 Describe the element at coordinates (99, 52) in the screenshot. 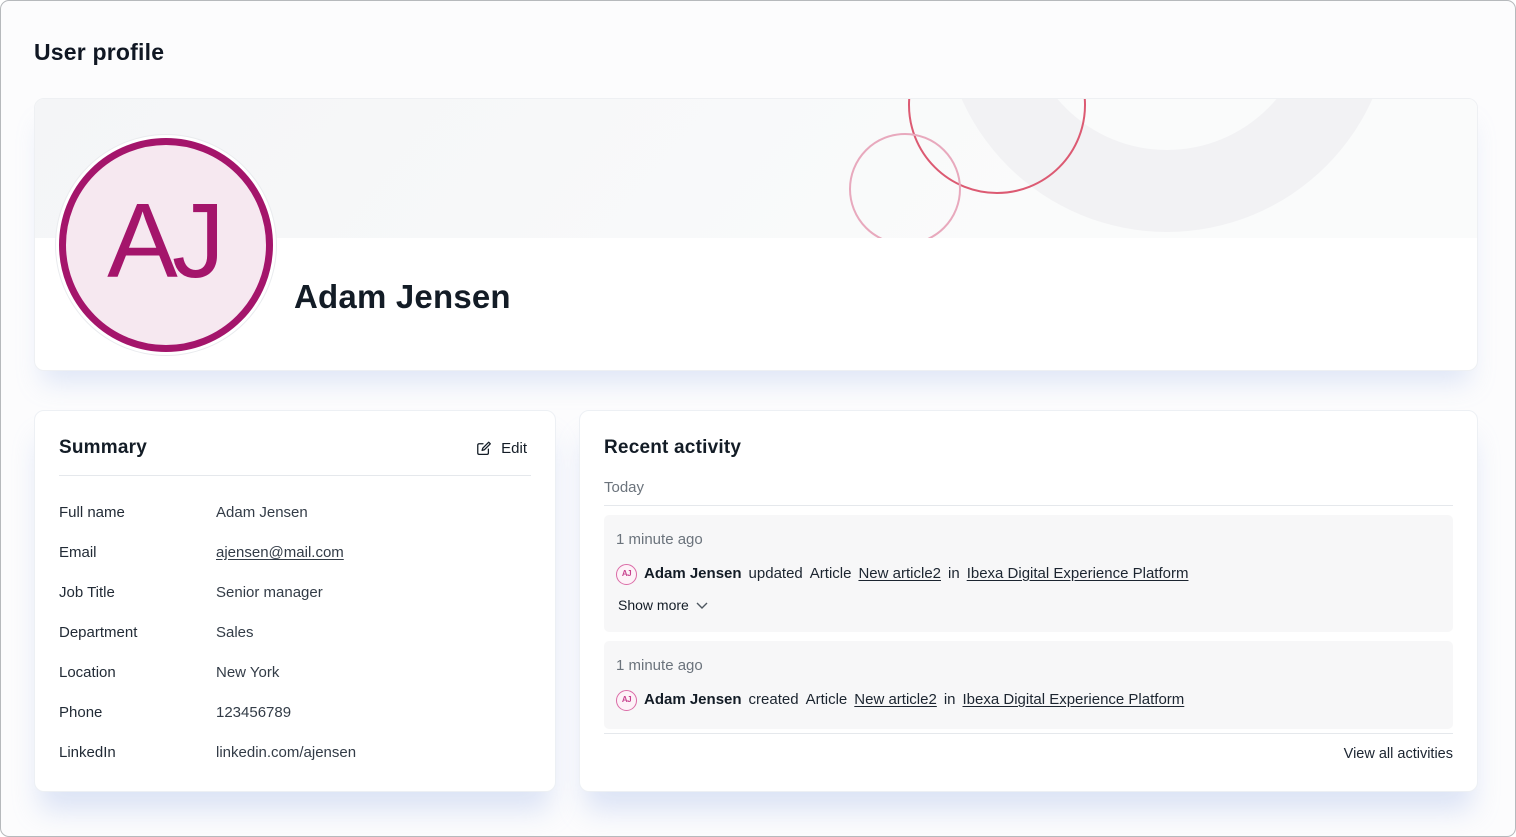

I see `page-title: User profile` at that location.